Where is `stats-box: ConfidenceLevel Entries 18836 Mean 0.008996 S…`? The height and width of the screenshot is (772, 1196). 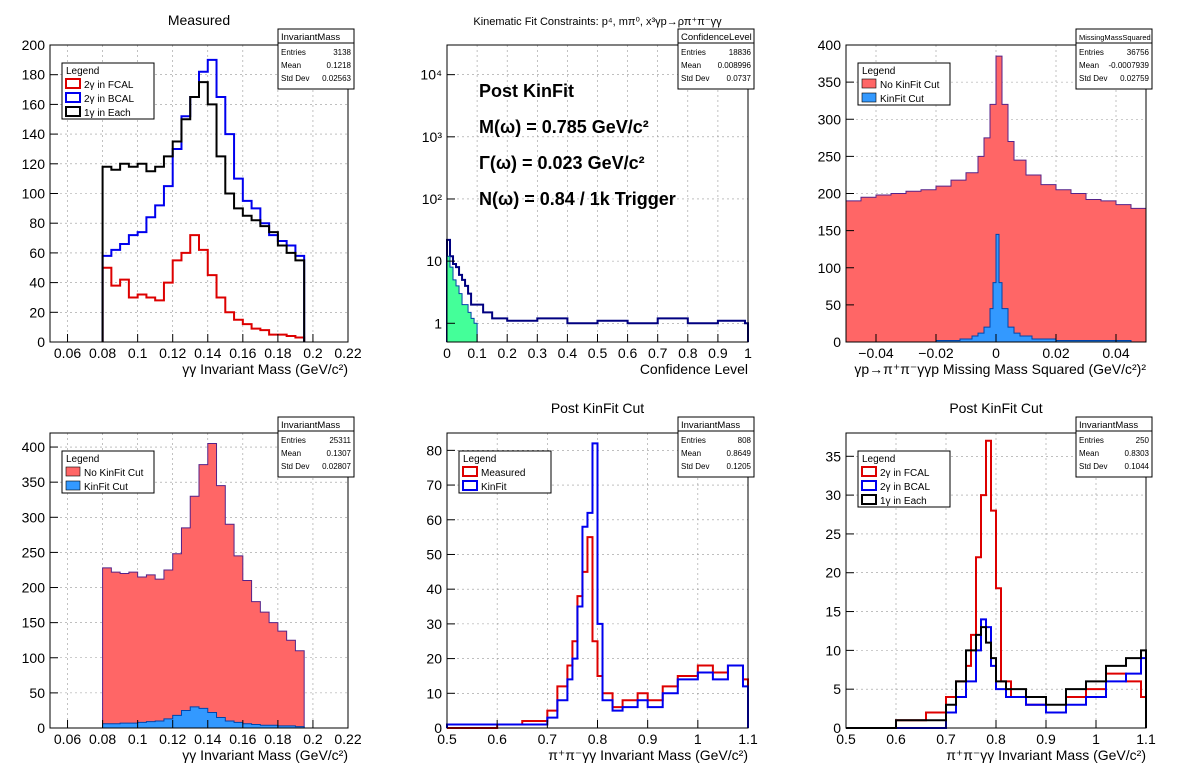 stats-box: ConfidenceLevel Entries 18836 Mean 0.008996 S… is located at coordinates (716, 59).